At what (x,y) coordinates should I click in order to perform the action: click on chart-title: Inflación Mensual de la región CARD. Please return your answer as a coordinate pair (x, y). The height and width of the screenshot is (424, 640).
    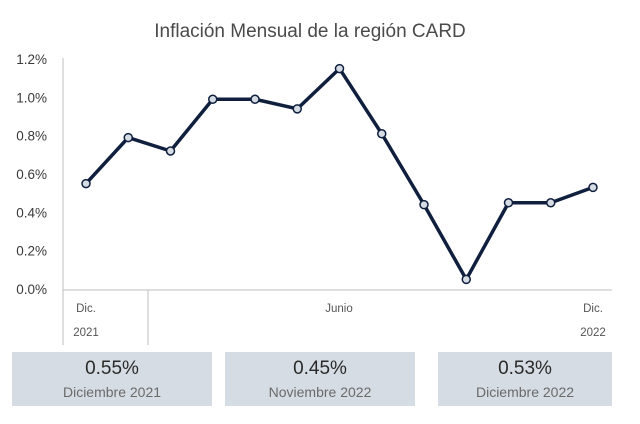
    Looking at the image, I should click on (310, 31).